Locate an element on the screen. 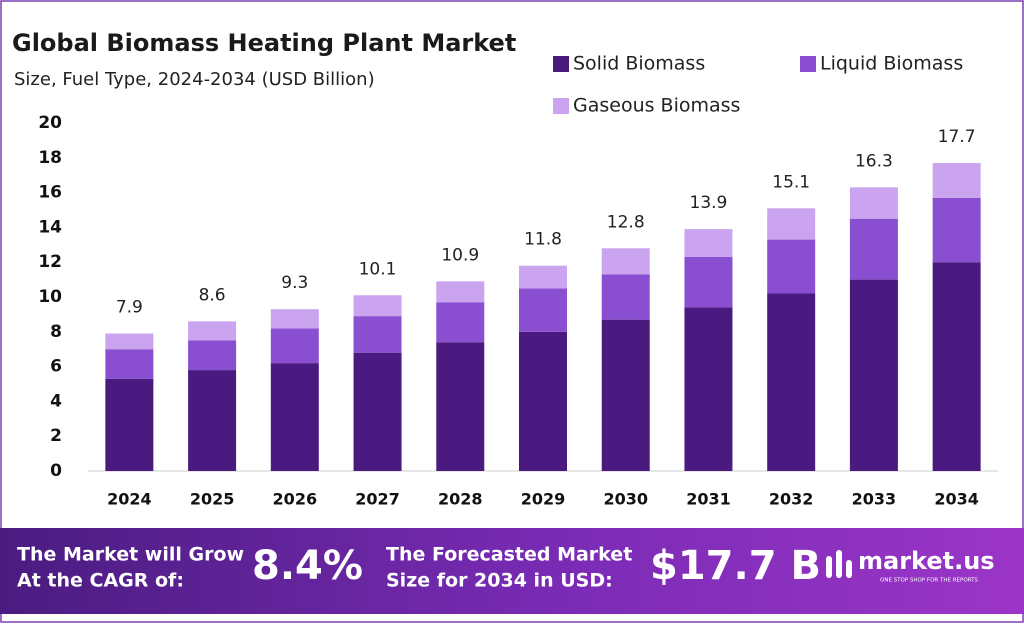  y-tick-label: 14 is located at coordinates (50, 227).